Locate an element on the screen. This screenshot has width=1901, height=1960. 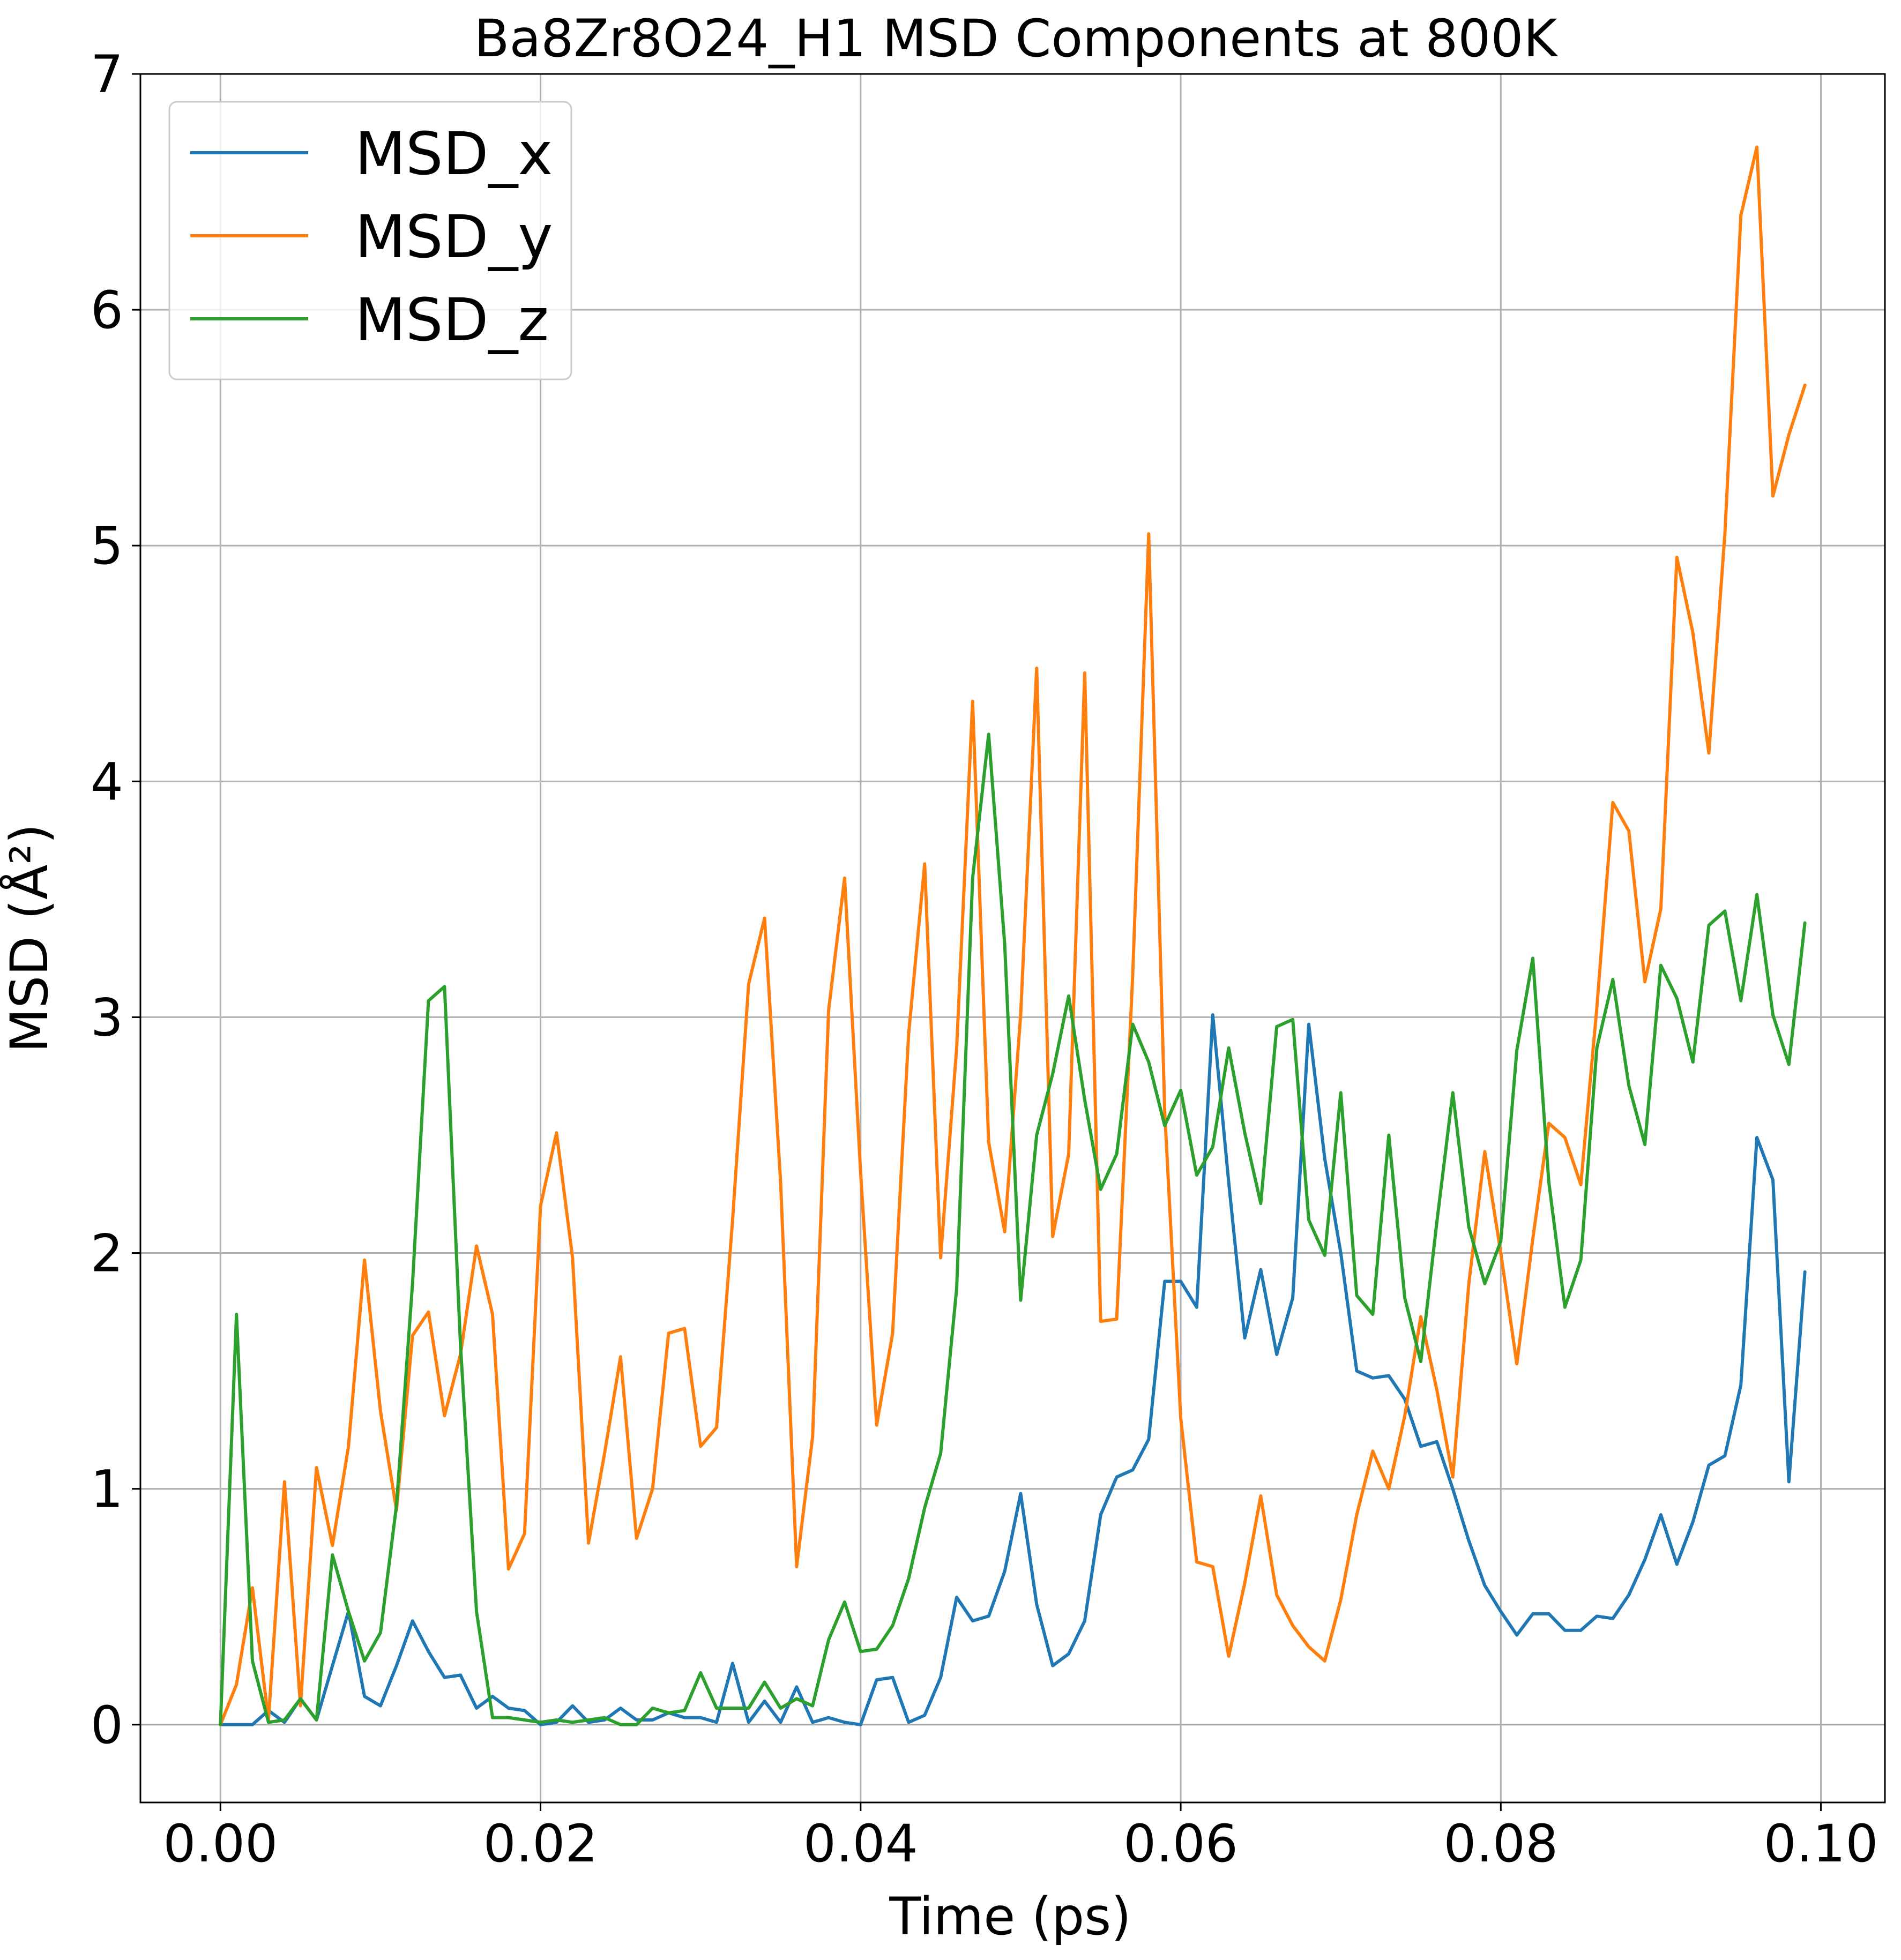
x-tick-label: 0.08 is located at coordinates (1500, 1844).